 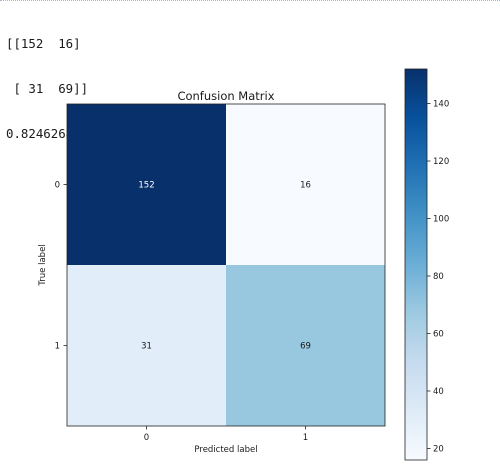 I want to click on colorbar-tick-label: 140, so click(x=441, y=105).